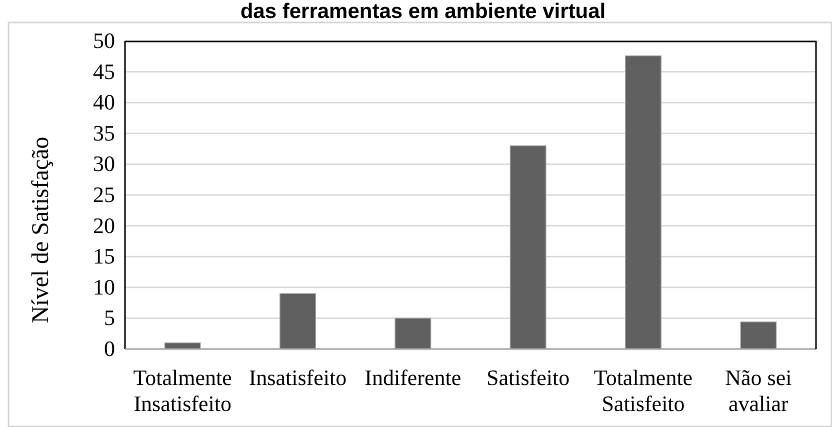 The height and width of the screenshot is (427, 832). Describe the element at coordinates (104, 71) in the screenshot. I see `y-tick-label: 45` at that location.